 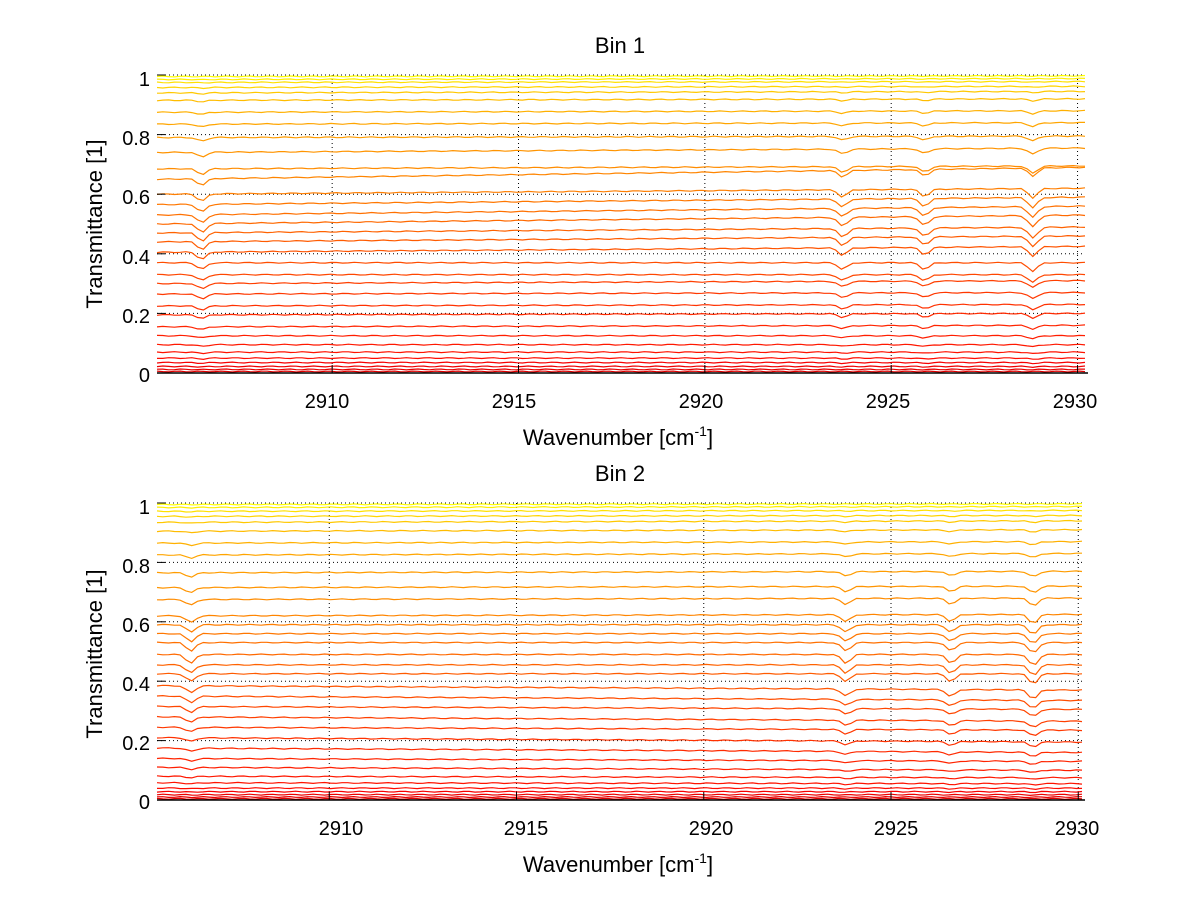 What do you see at coordinates (620, 473) in the screenshot?
I see `chart-title: Bin 2` at bounding box center [620, 473].